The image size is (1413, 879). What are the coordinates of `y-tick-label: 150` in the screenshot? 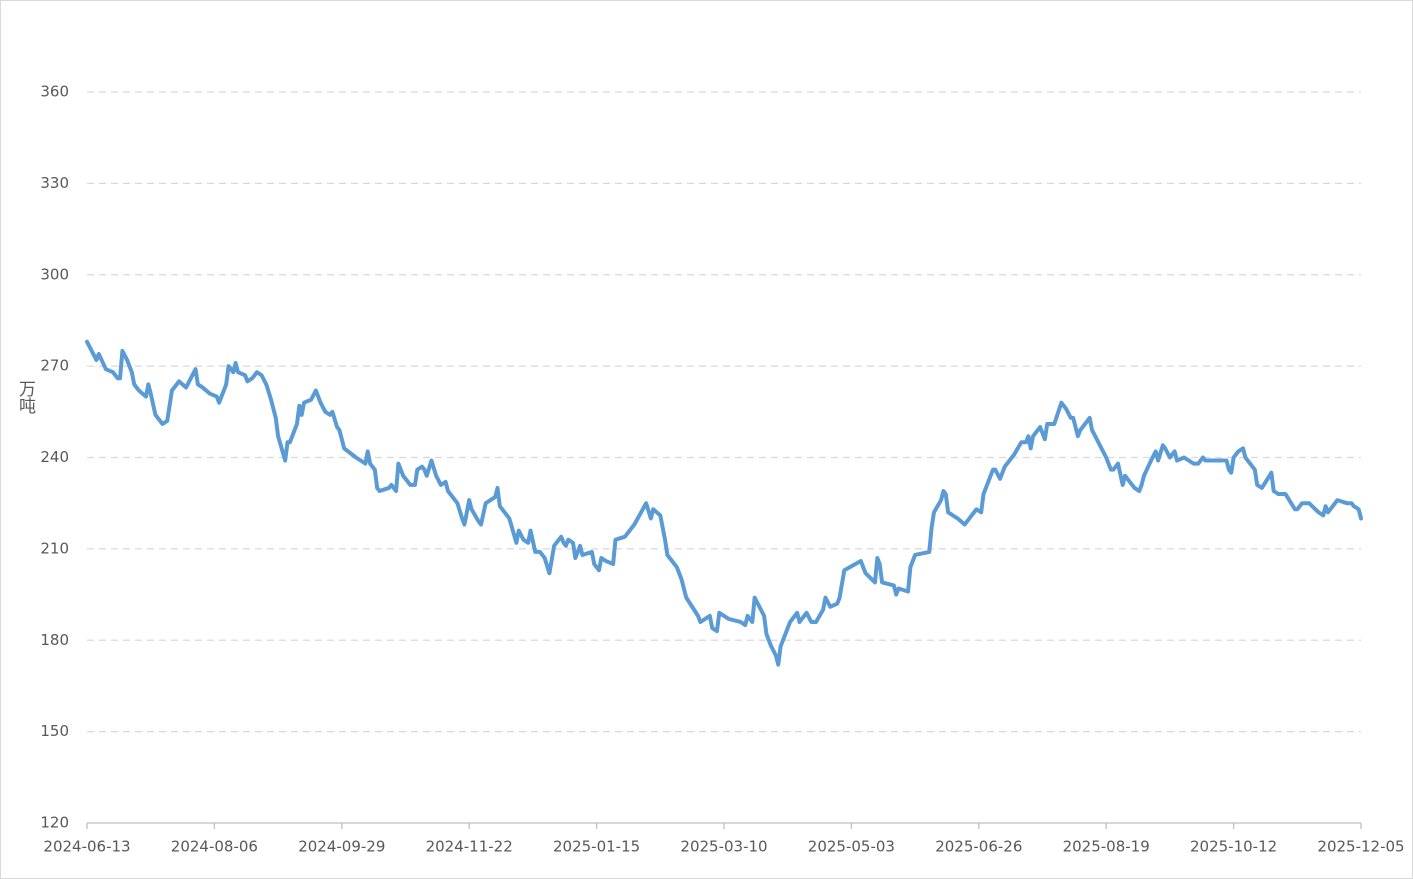 It's located at (54, 731).